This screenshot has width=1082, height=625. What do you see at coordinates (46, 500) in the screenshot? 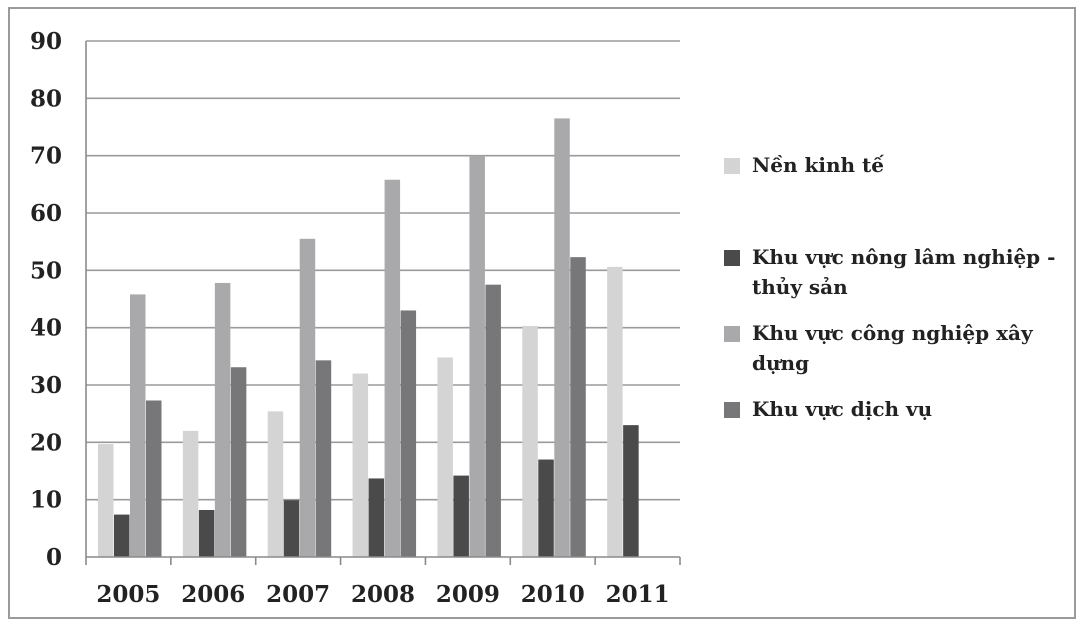
I see `y-tick-label: 10` at bounding box center [46, 500].